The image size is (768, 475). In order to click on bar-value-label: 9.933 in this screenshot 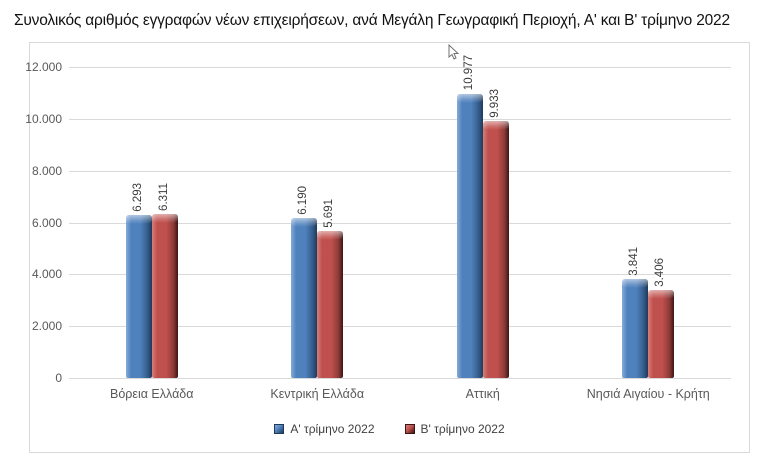, I will do `click(494, 103)`.